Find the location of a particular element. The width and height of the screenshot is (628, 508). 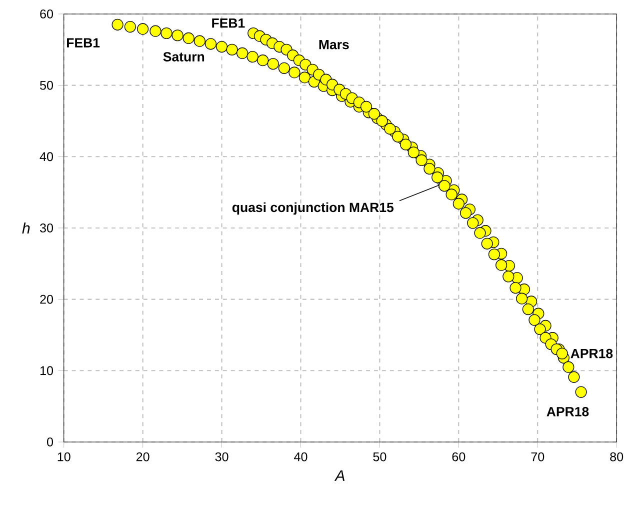

y-tick-label: 0 is located at coordinates (50, 442).